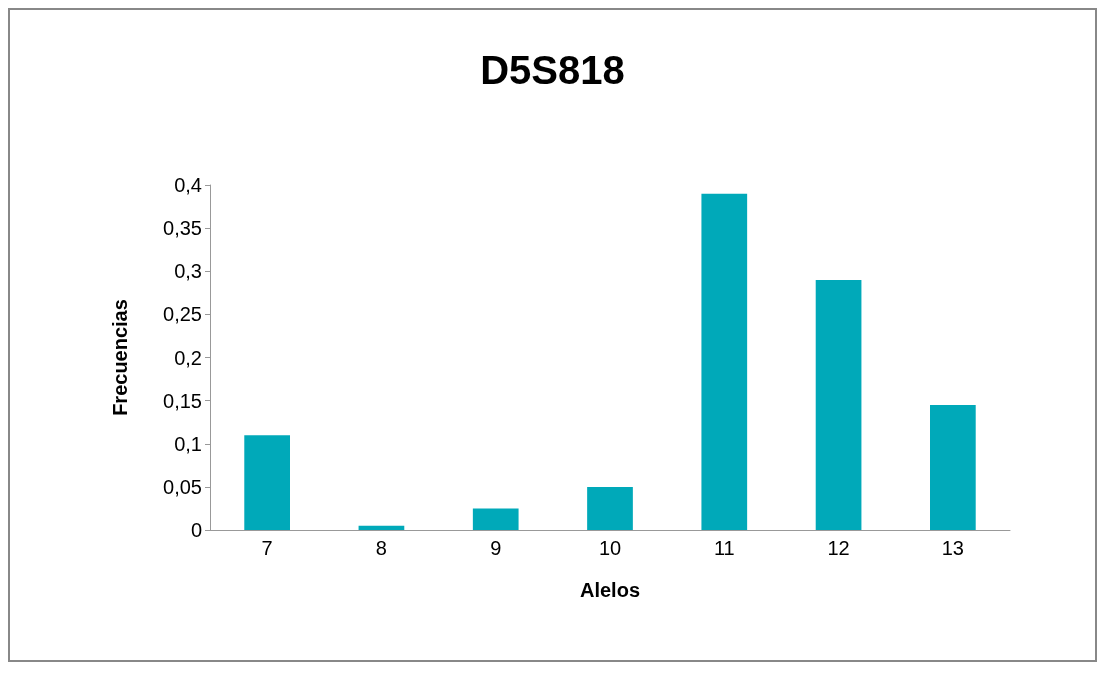 The height and width of the screenshot is (673, 1105). I want to click on y-tick-label: 0,4, so click(188, 185).